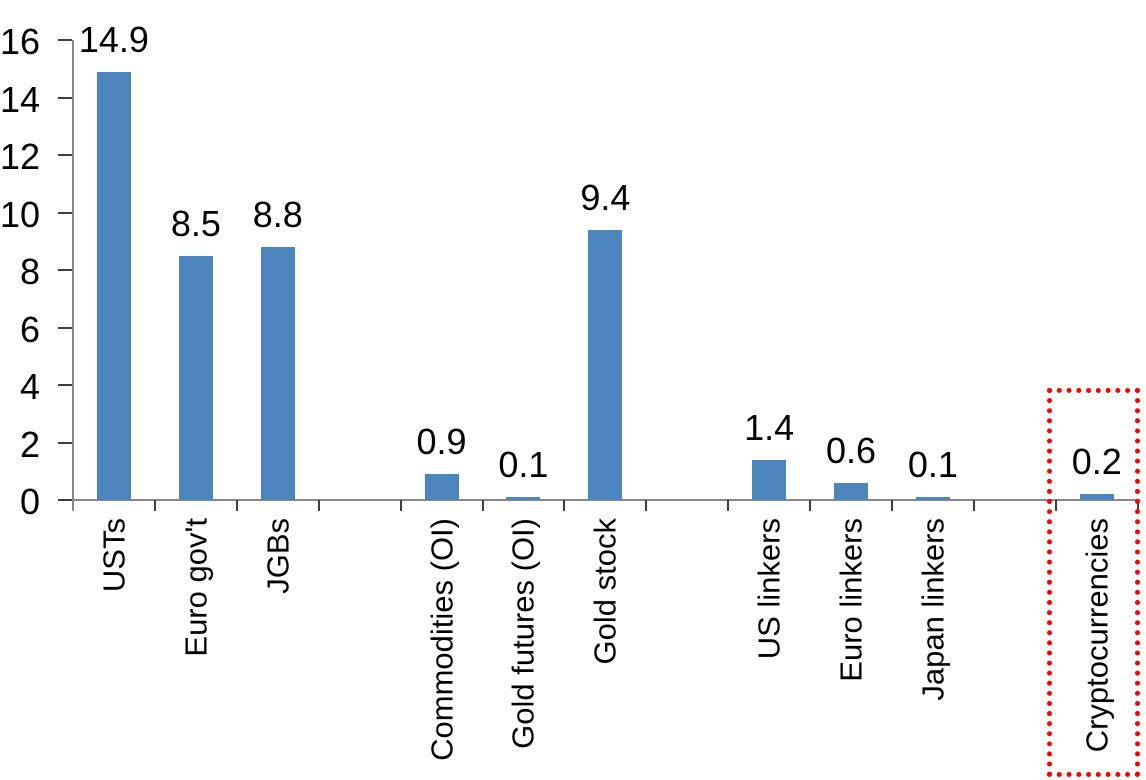 The width and height of the screenshot is (1146, 780). Describe the element at coordinates (851, 450) in the screenshot. I see `bar-value-label: 0.6` at that location.